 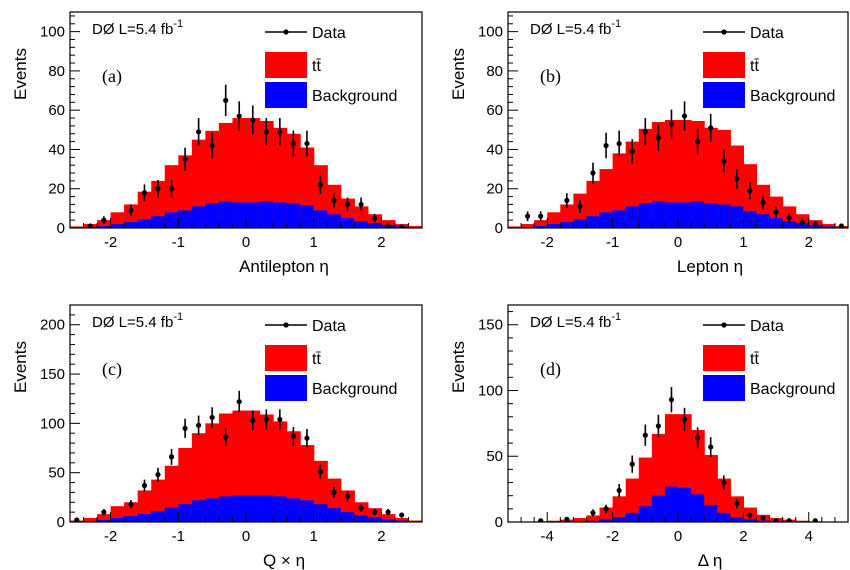 What do you see at coordinates (178, 317) in the screenshot?
I see `luminosity-unit-exponent: -1` at bounding box center [178, 317].